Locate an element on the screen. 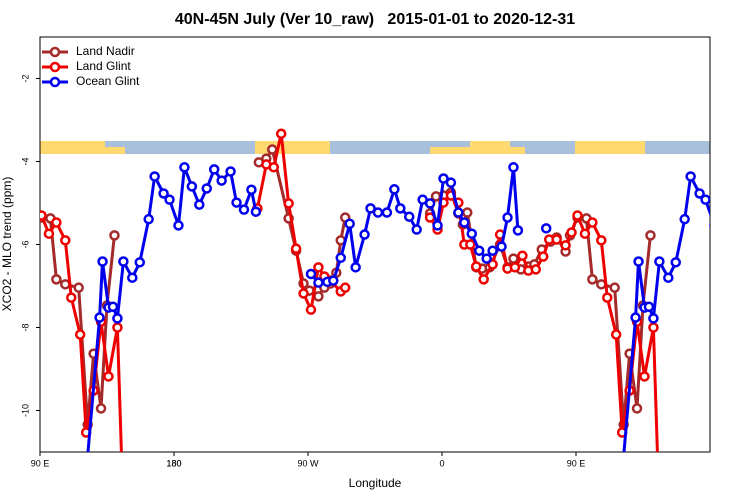 Image resolution: width=750 pixels, height=500 pixels. legend-label: Land Nadir is located at coordinates (105, 51).